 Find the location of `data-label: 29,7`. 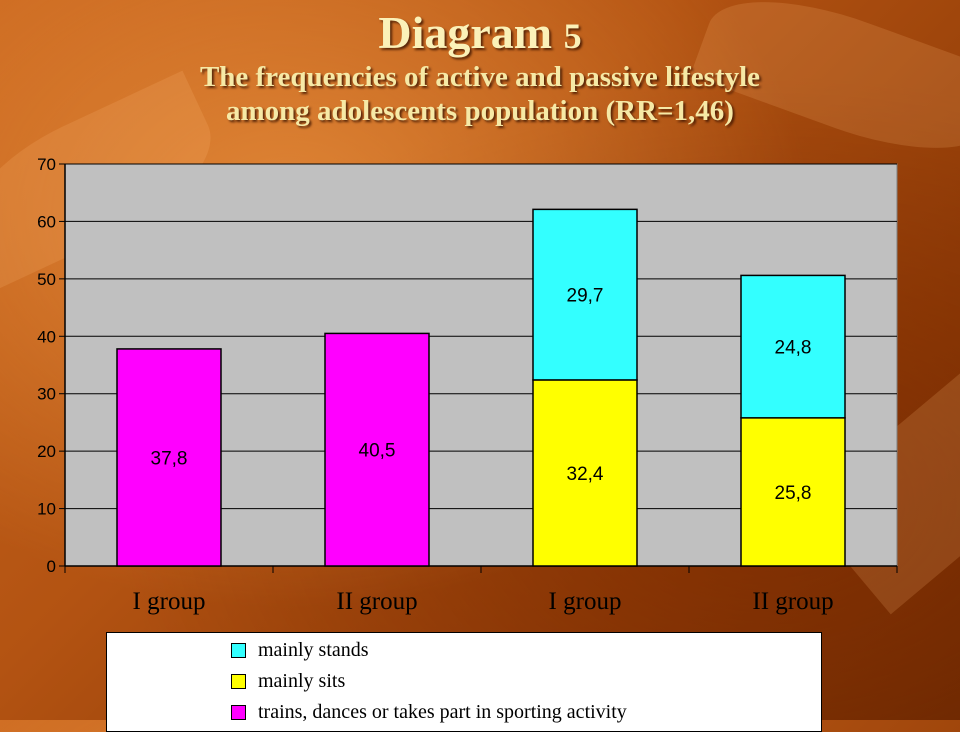

data-label: 29,7 is located at coordinates (585, 296).